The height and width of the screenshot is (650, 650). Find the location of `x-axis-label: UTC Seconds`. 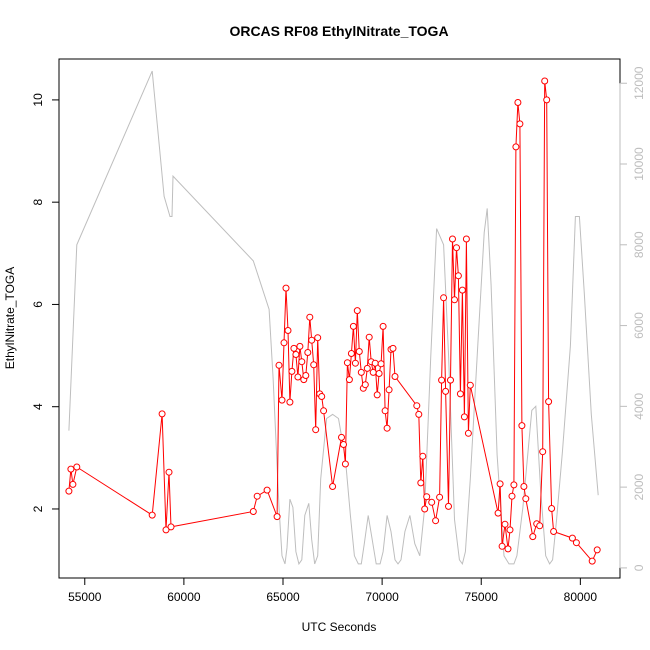

x-axis-label: UTC Seconds is located at coordinates (339, 627).